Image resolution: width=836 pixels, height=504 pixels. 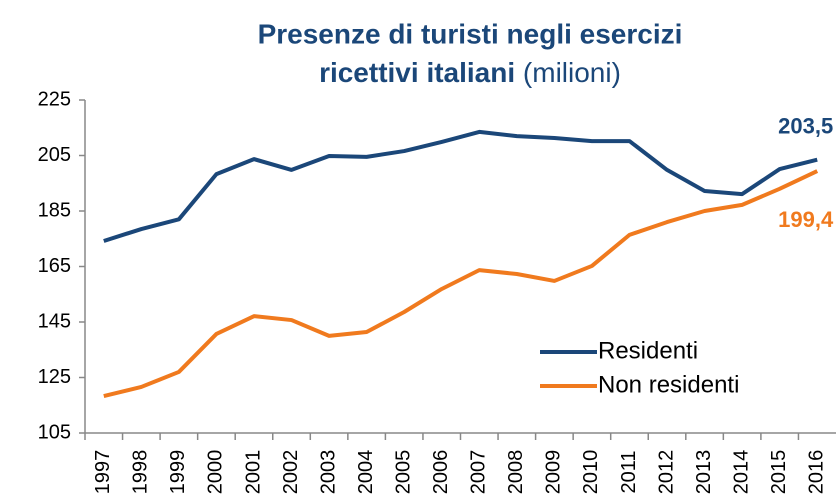 I want to click on x-tick-label: 1997, so click(x=103, y=472).